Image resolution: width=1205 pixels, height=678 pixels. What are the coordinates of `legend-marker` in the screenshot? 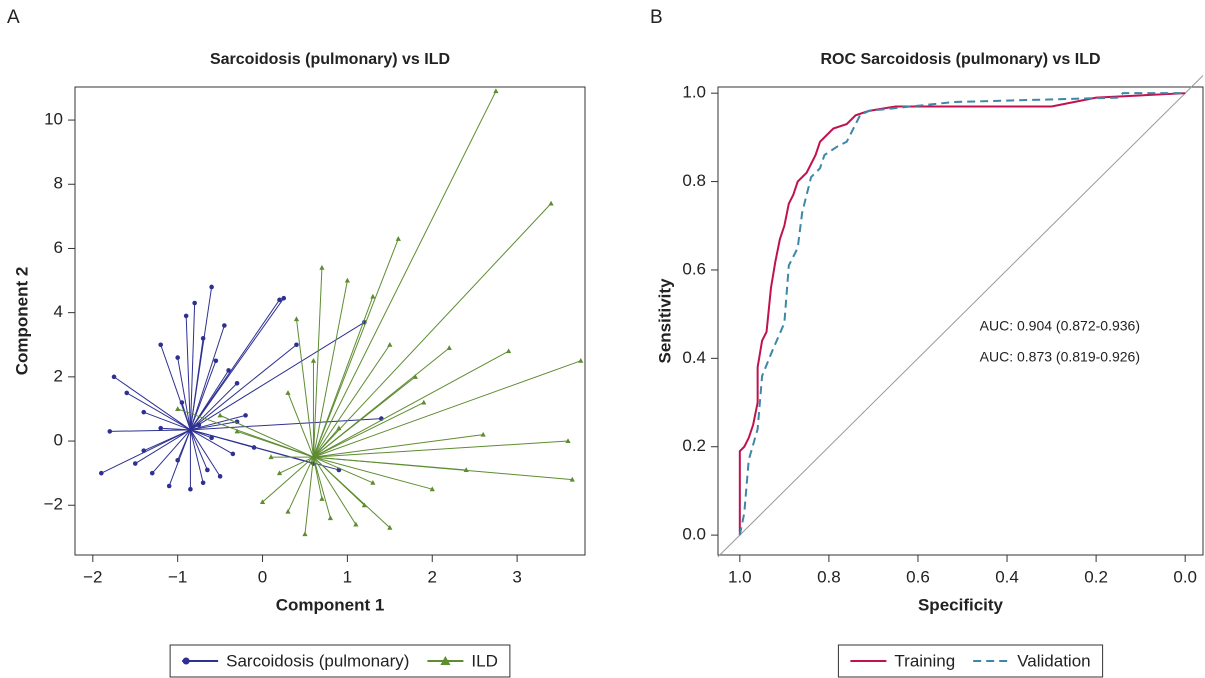 It's located at (445, 660).